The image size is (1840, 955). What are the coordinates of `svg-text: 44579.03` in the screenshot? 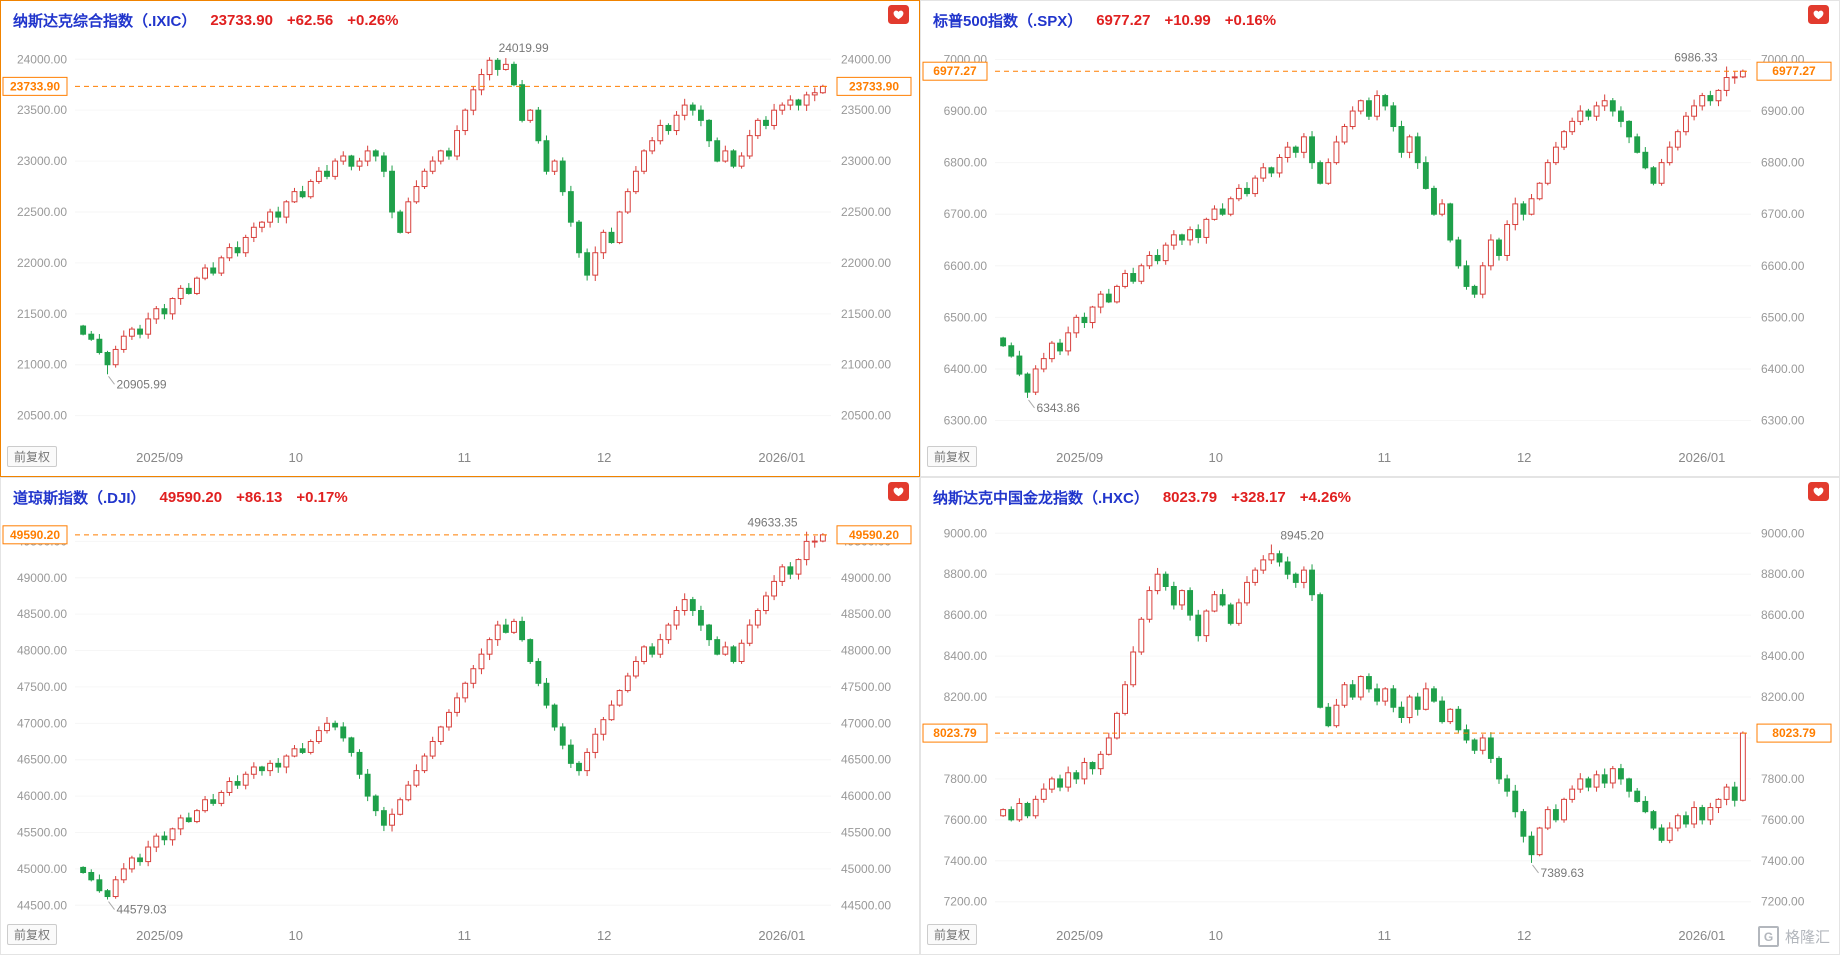 It's located at (142, 910).